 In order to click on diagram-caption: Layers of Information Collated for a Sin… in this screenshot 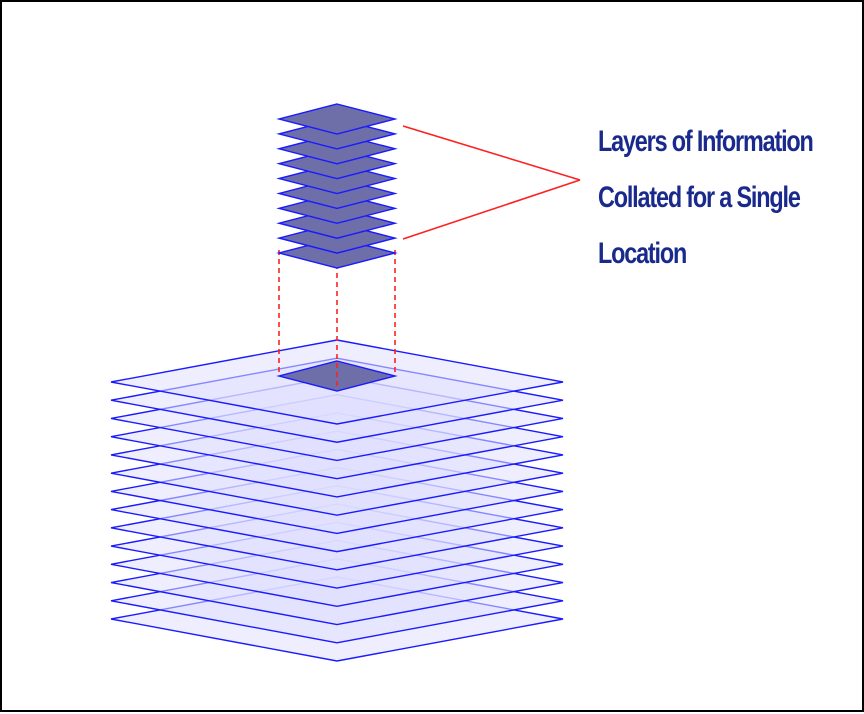, I will do `click(706, 198)`.